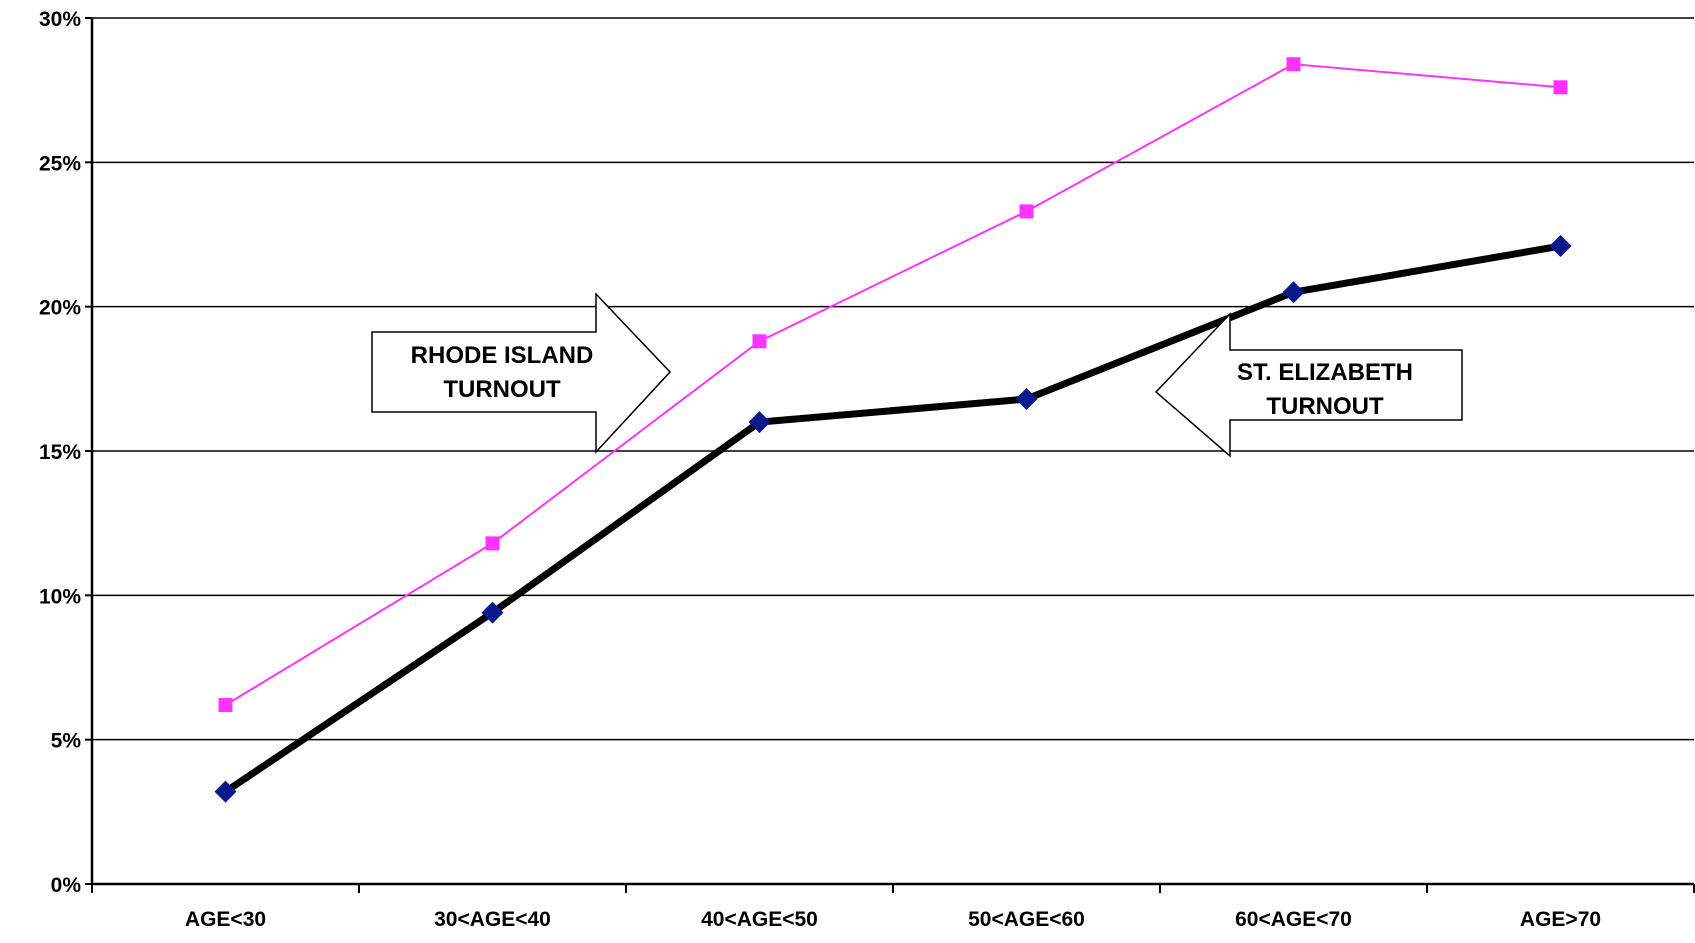 The height and width of the screenshot is (943, 1695). What do you see at coordinates (66, 885) in the screenshot?
I see `y-tick-label: 0%` at bounding box center [66, 885].